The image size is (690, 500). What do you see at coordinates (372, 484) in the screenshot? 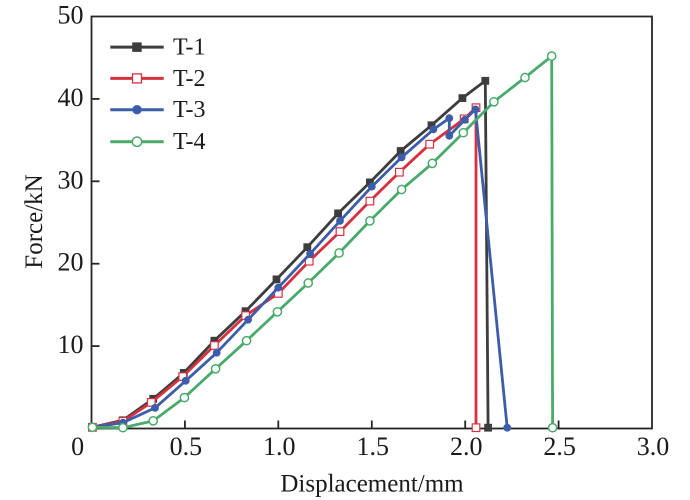
I see `svg-text: Displacement/mm` at bounding box center [372, 484].